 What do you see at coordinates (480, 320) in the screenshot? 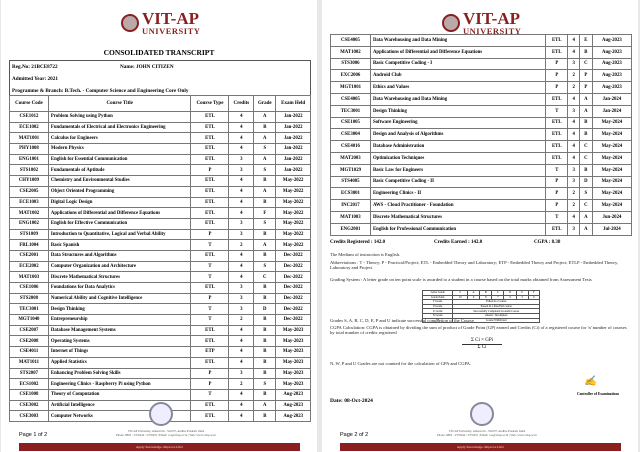
I see `grade-row: W Course Withdrawn` at bounding box center [480, 320].